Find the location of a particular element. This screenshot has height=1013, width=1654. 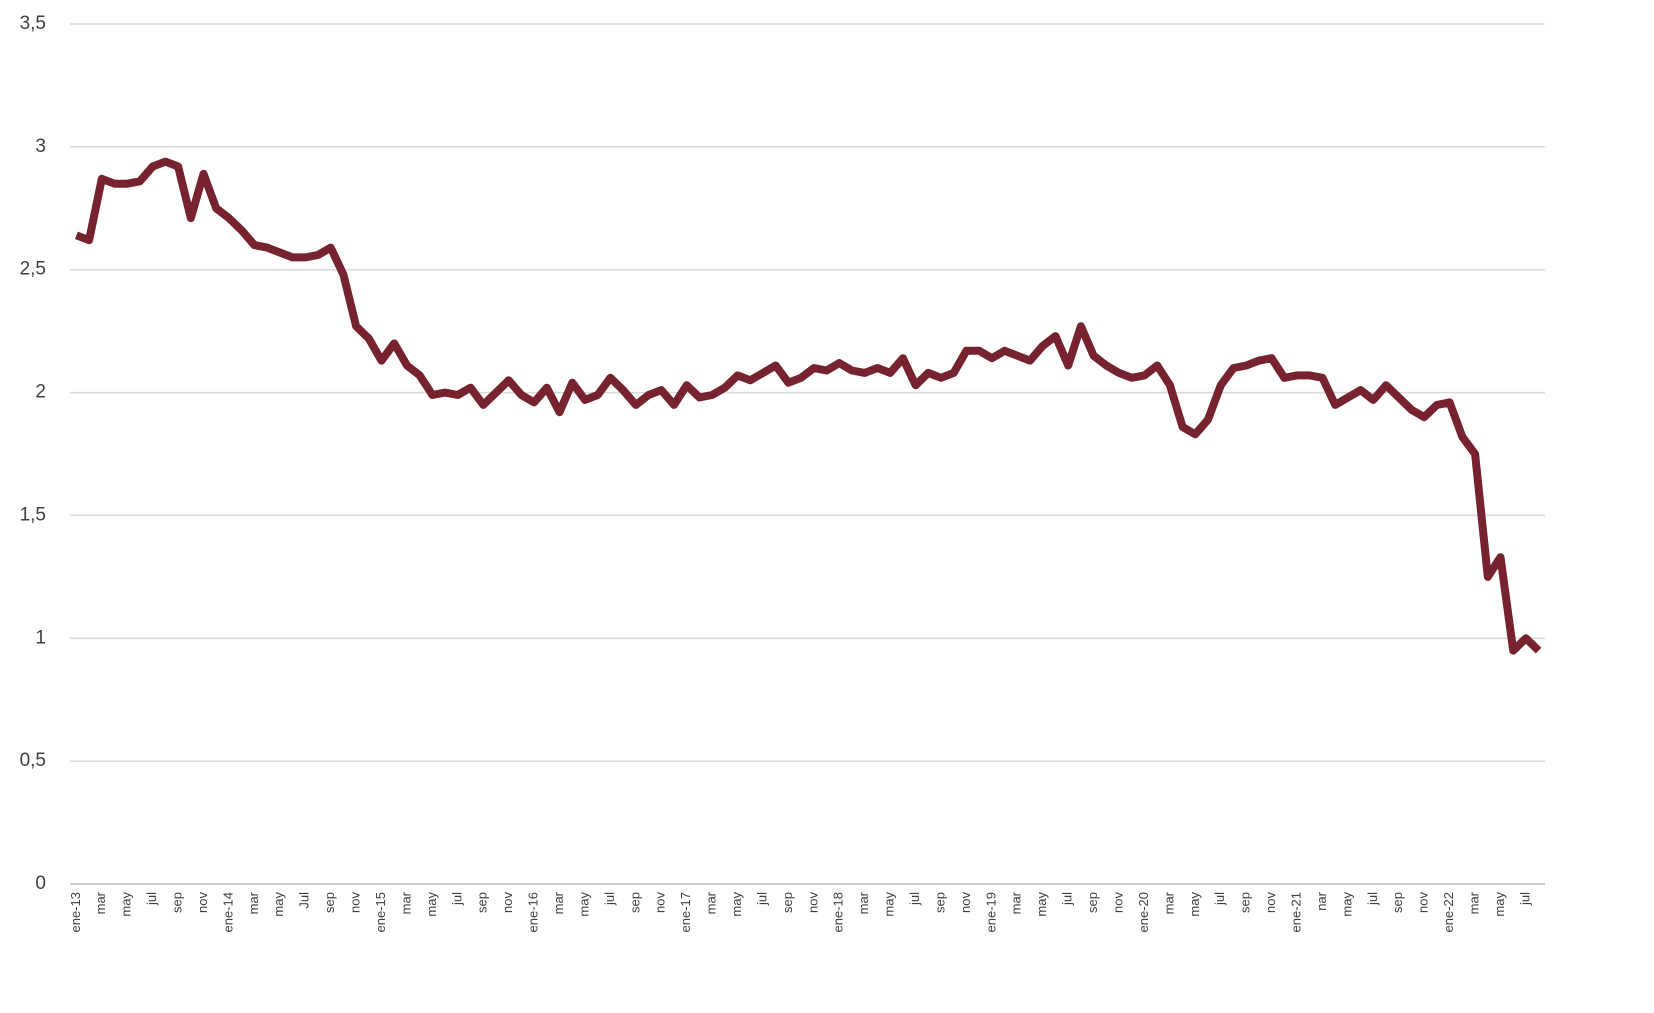

x-tick-label: ene-22 is located at coordinates (1448, 912).